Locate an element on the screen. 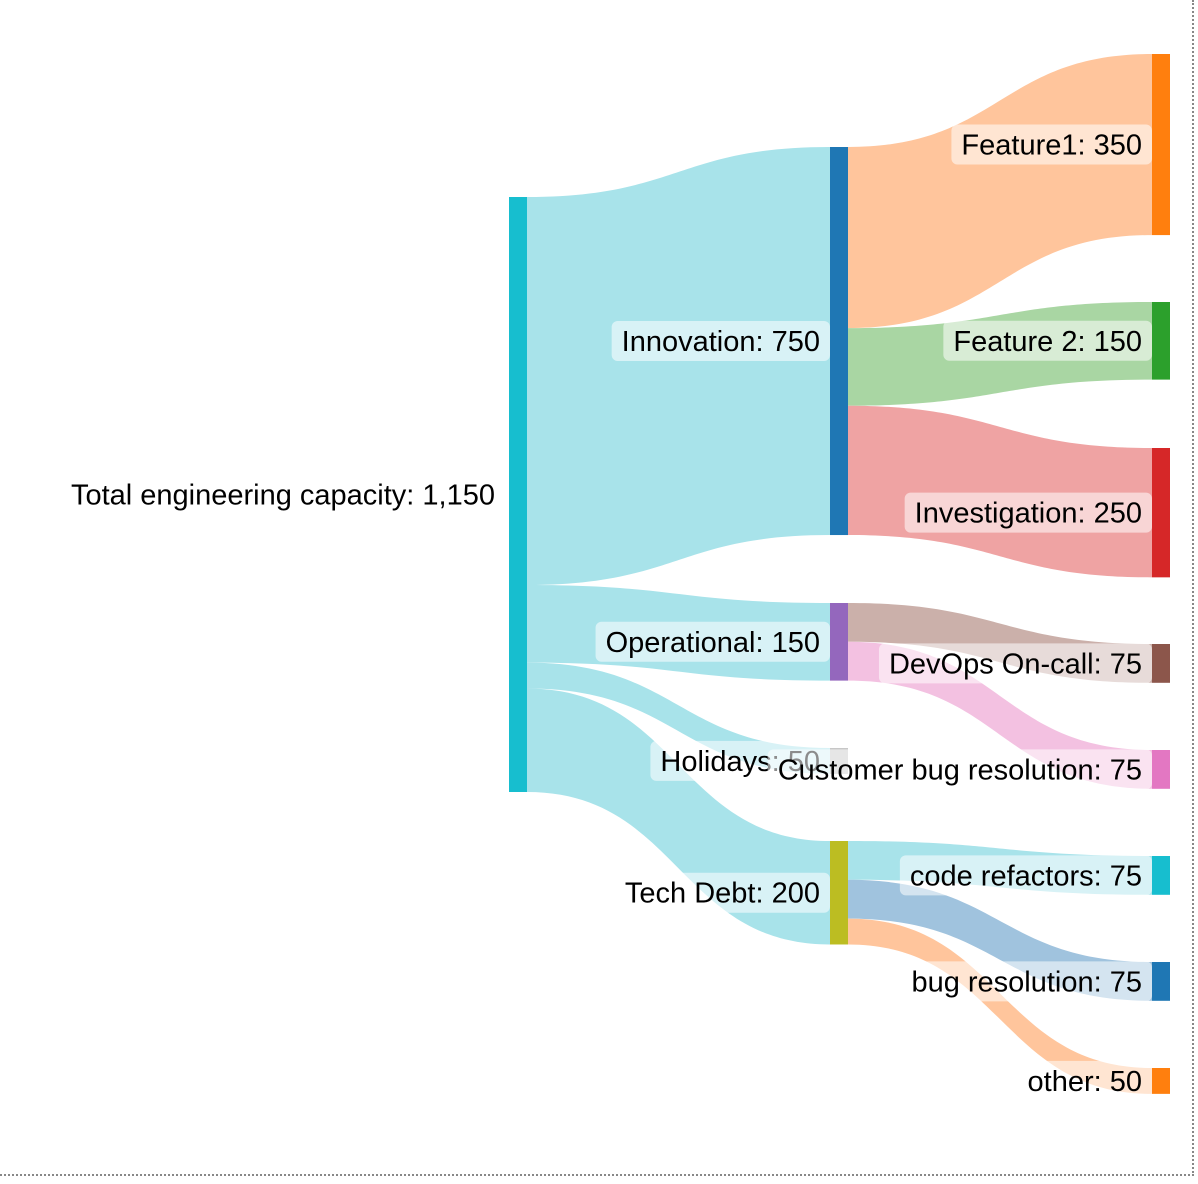 The width and height of the screenshot is (1198, 1184). node-total is located at coordinates (518, 494).